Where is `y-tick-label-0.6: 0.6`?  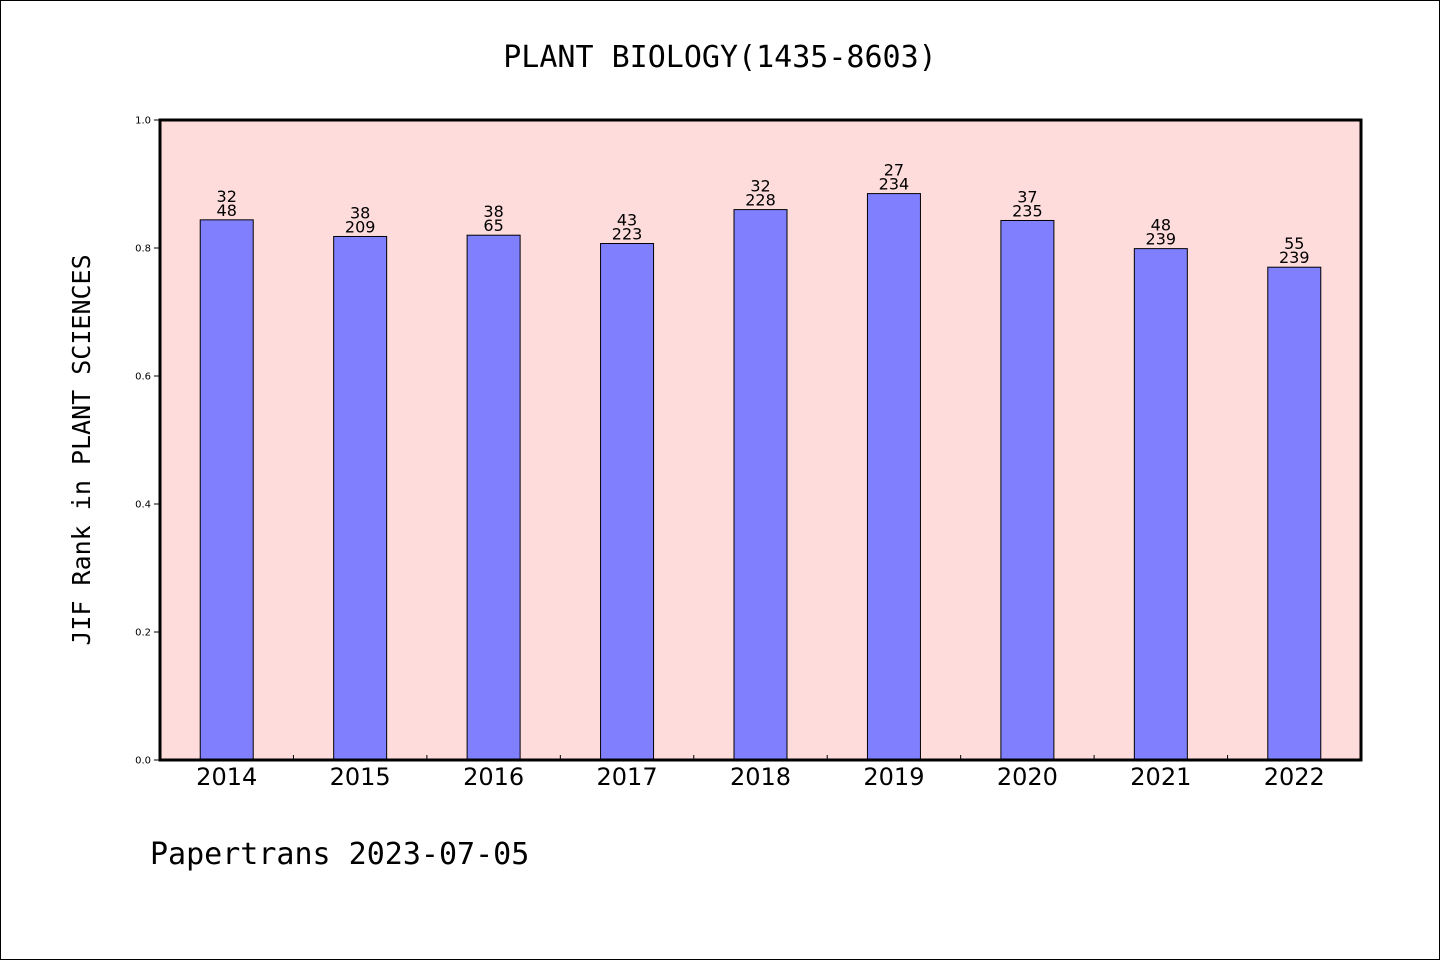
y-tick-label-0.6: 0.6 is located at coordinates (143, 377).